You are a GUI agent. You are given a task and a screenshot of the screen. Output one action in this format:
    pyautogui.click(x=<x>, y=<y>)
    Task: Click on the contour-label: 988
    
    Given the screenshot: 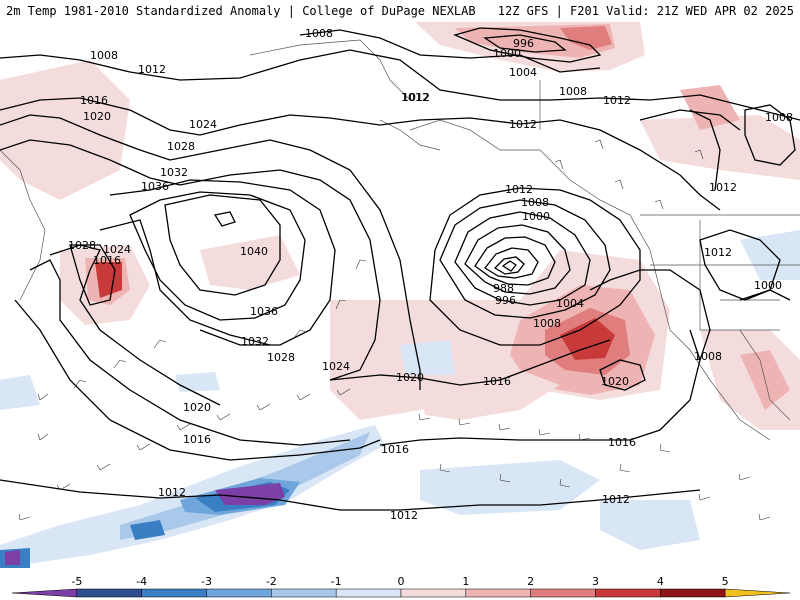 What is the action you would take?
    pyautogui.click(x=503, y=288)
    